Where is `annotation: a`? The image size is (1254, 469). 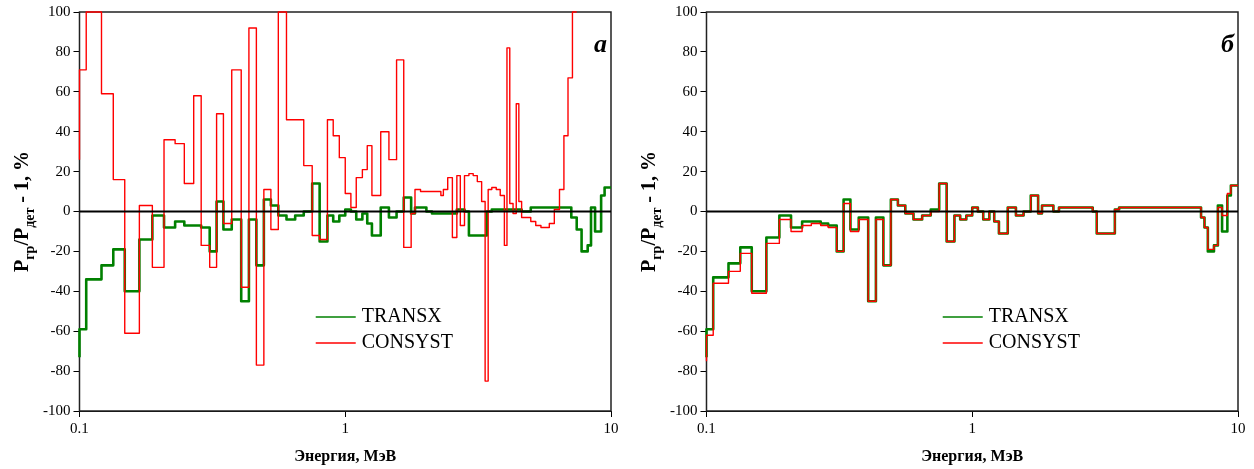 annotation: a is located at coordinates (600, 43).